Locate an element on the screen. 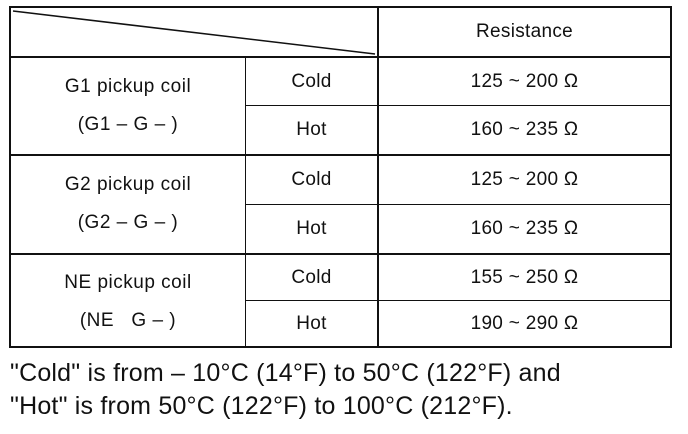  header-diagonal-line is located at coordinates (194, 32).